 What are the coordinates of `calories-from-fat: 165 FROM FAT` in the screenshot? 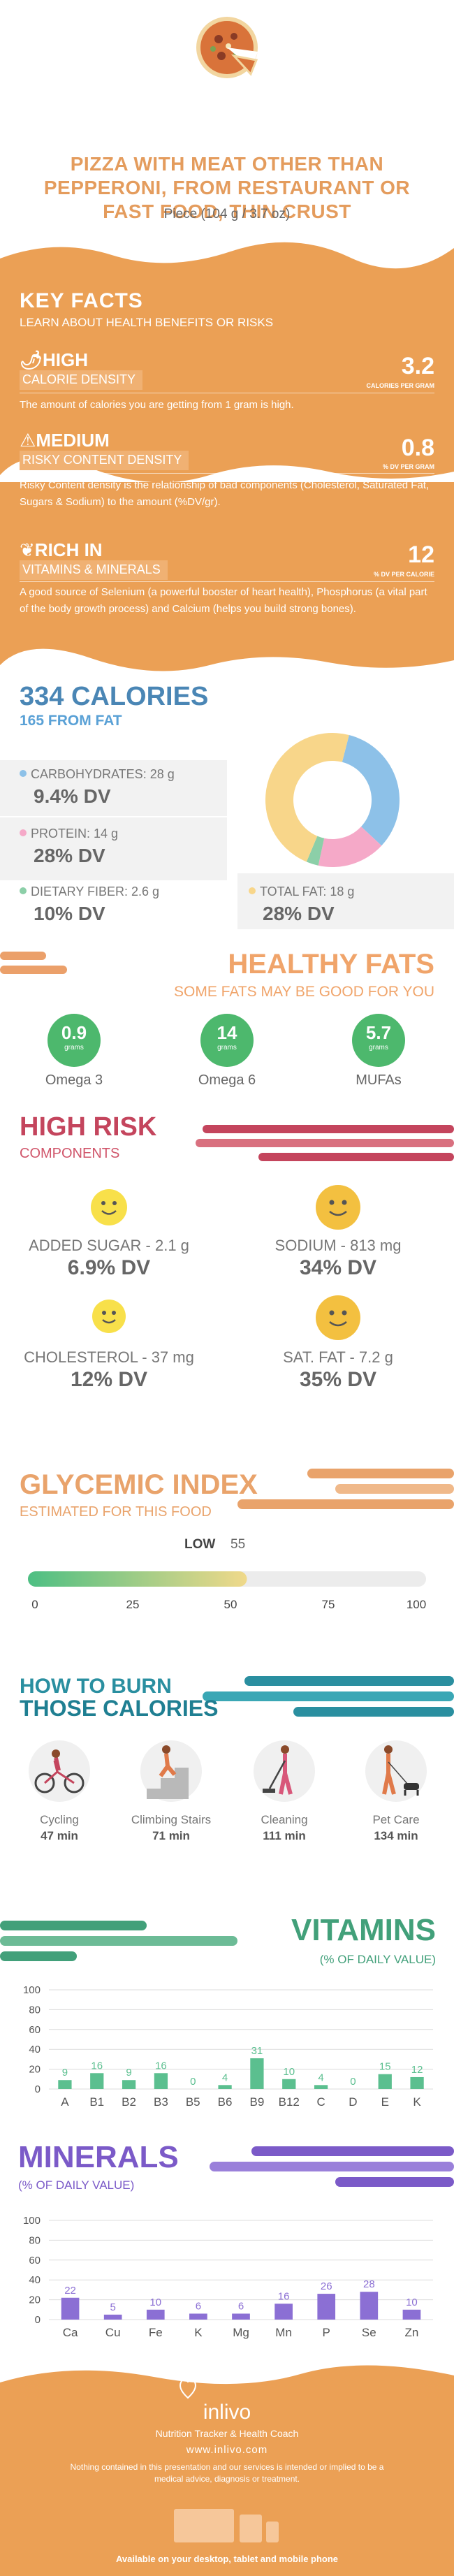 It's located at (71, 721).